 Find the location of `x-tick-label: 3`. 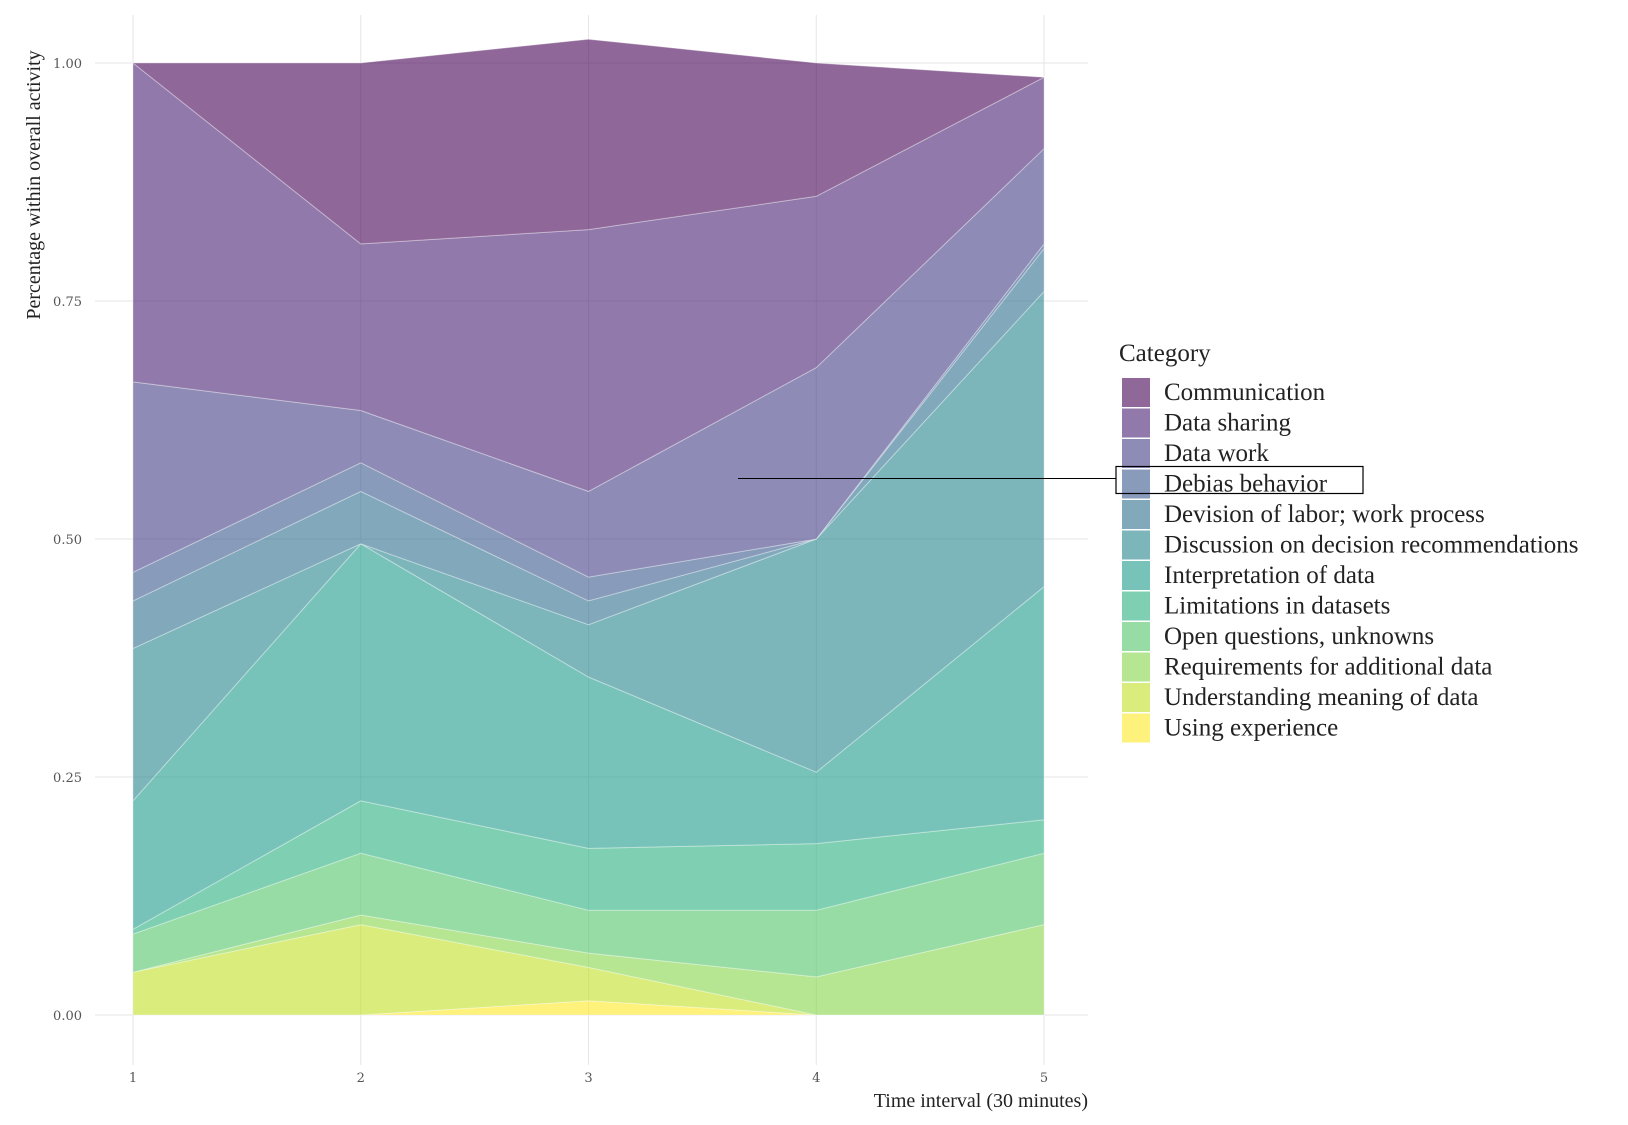

x-tick-label: 3 is located at coordinates (588, 1078).